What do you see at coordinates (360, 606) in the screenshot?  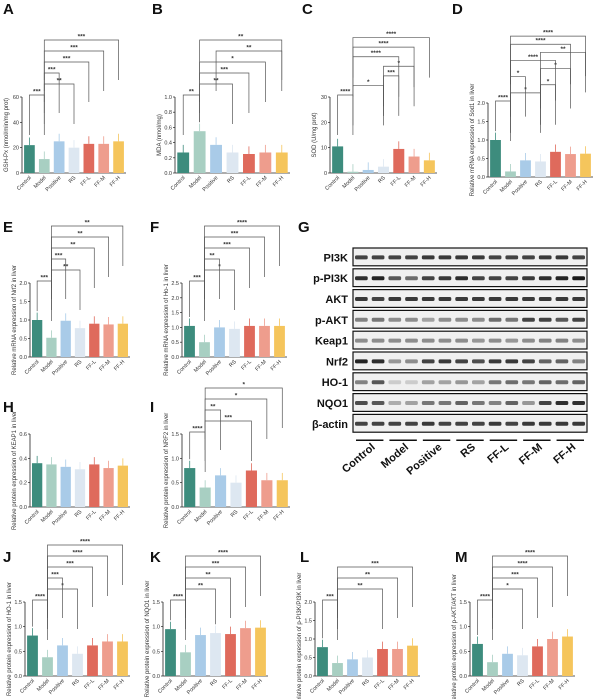 I see `significance-bracket: **` at bounding box center [360, 606].